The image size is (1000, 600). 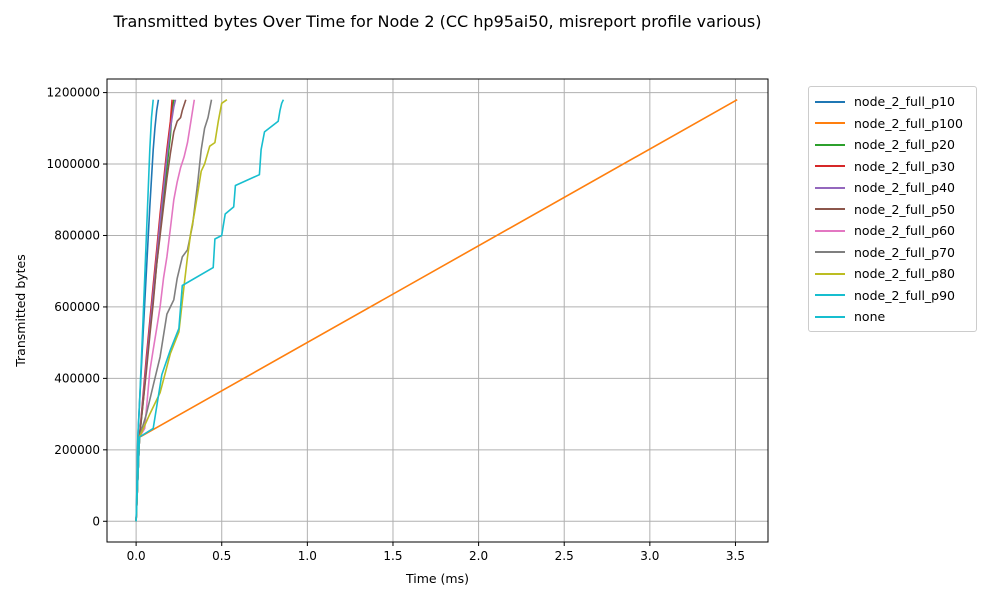 I want to click on series-line-none, so click(x=144, y=310).